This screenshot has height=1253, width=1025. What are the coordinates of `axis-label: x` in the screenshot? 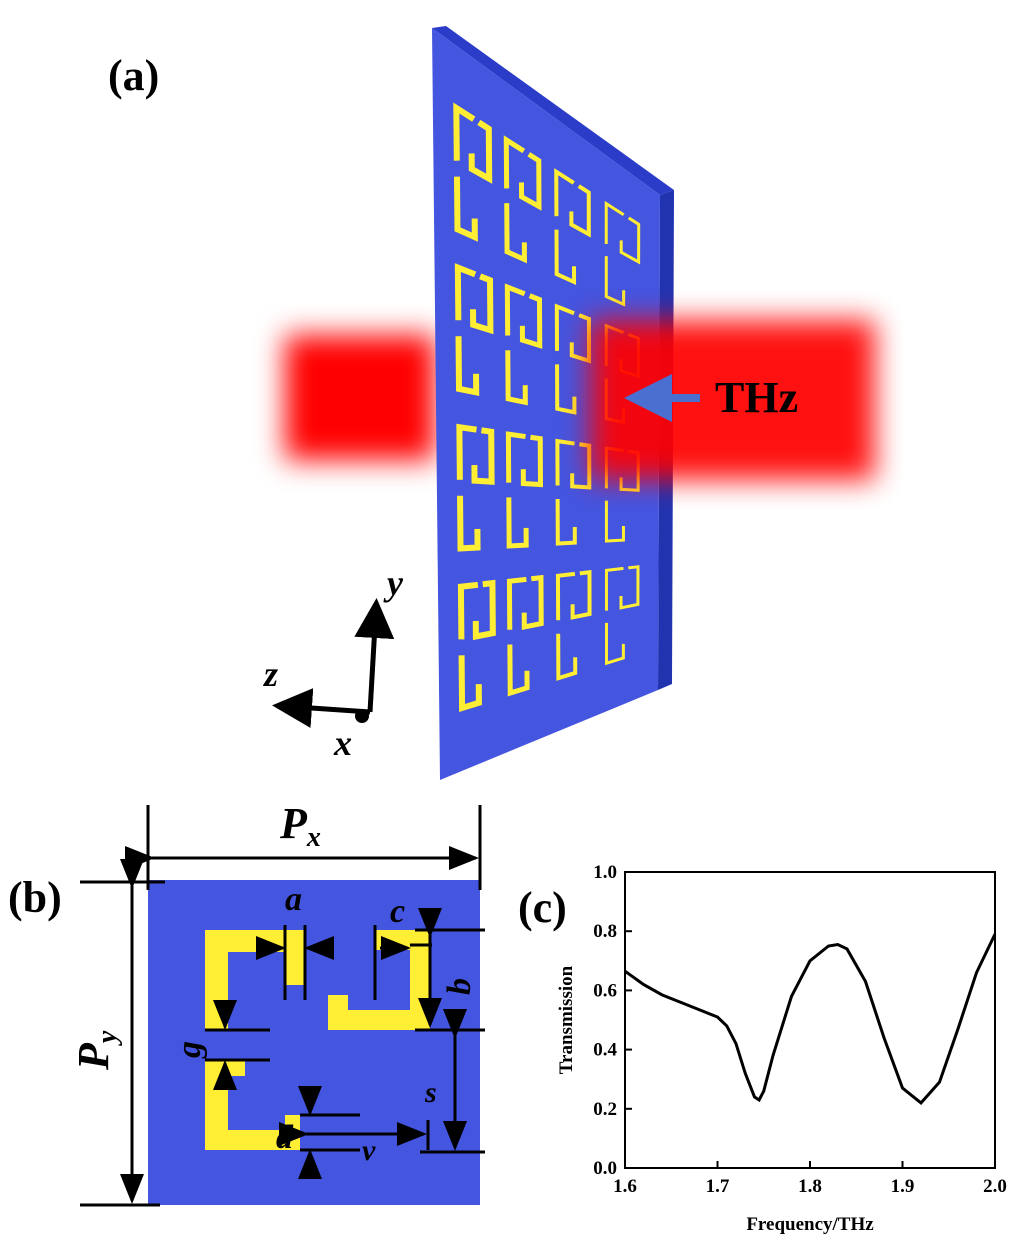 It's located at (342, 743).